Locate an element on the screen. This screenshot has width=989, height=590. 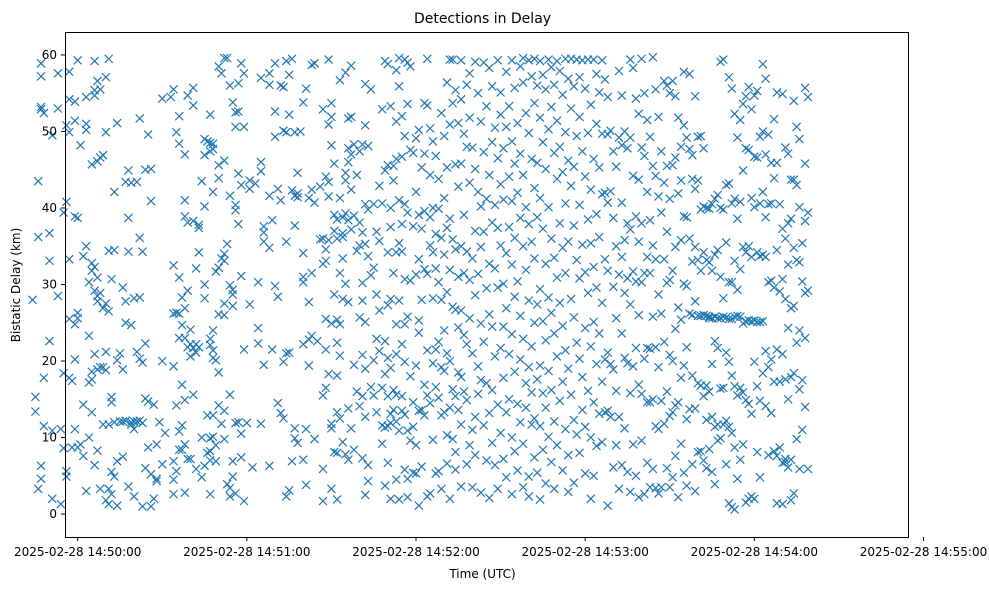
chart-title: Detections in Delay is located at coordinates (482, 19).